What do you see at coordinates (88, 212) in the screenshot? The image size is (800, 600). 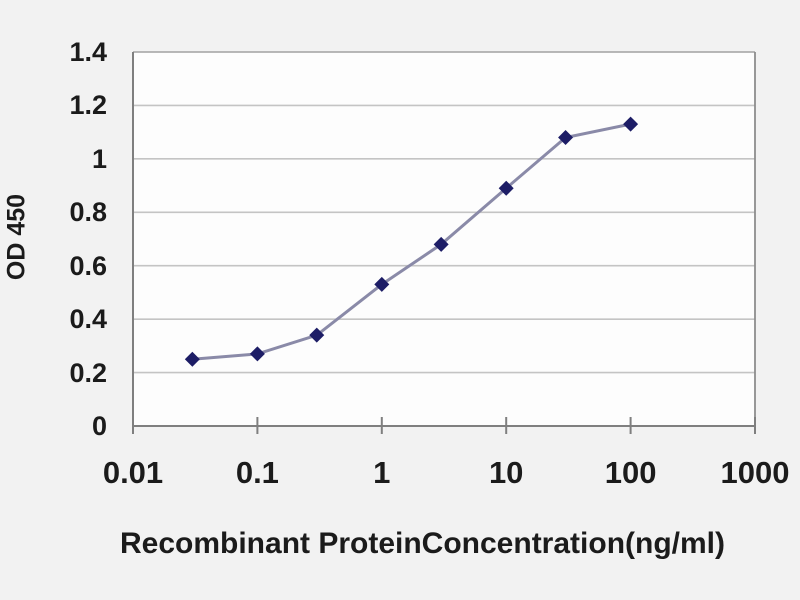 I see `y-tick-label: 0.8` at bounding box center [88, 212].